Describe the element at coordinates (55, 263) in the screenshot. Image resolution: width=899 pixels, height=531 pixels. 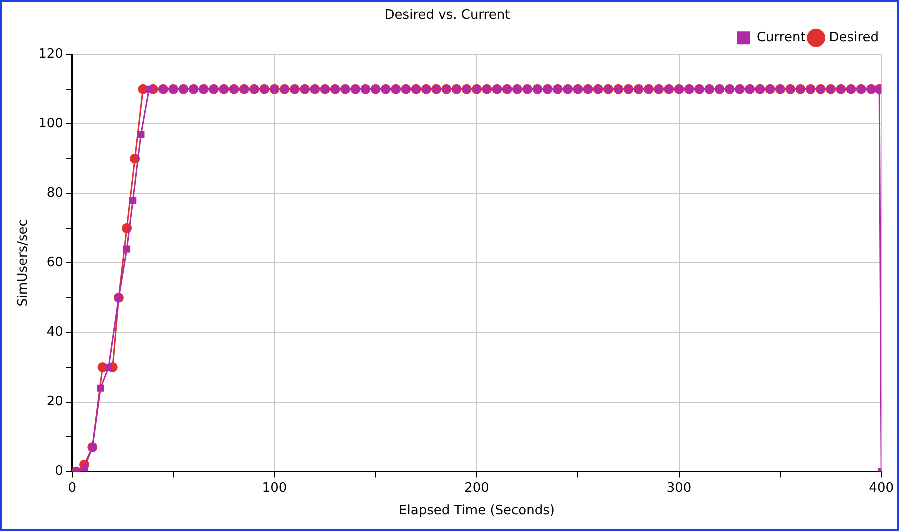
I see `y-tick-label: 60` at that location.